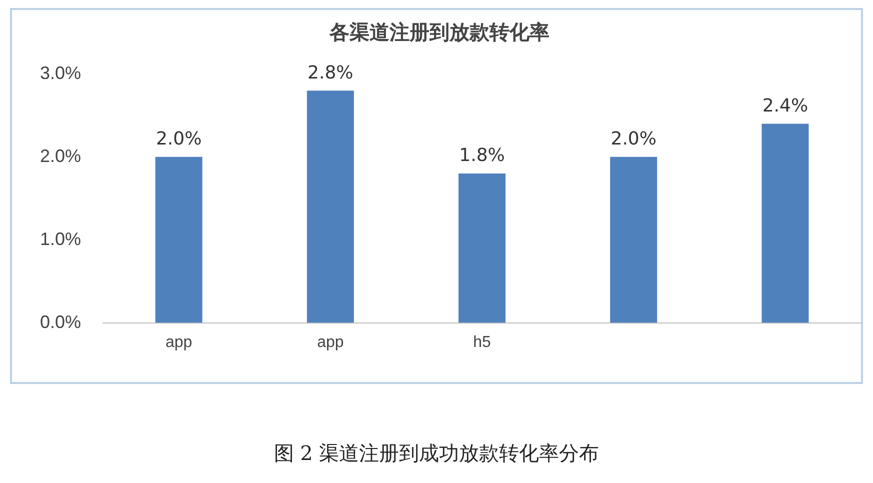  Describe the element at coordinates (61, 156) in the screenshot. I see `y-tick-label: 2.0%` at that location.